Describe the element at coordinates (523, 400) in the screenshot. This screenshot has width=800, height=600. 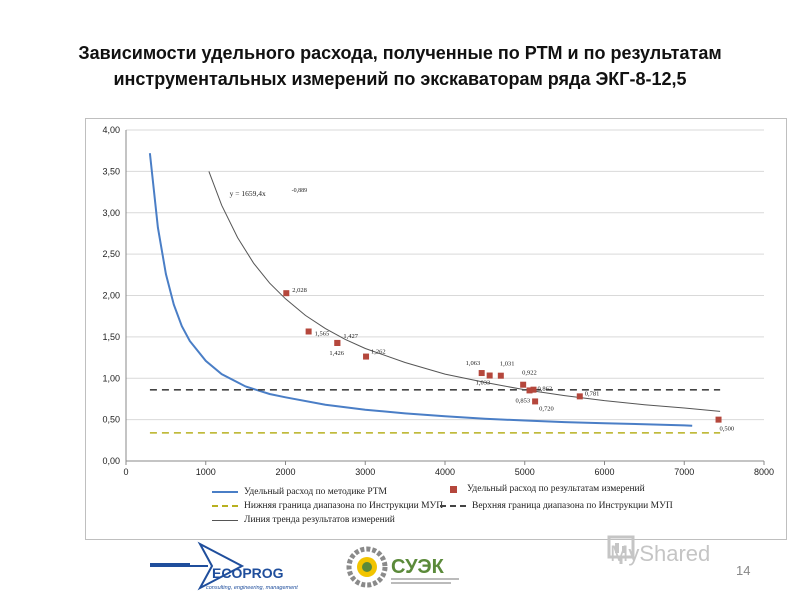
I see `point-label: 0,853` at that location.